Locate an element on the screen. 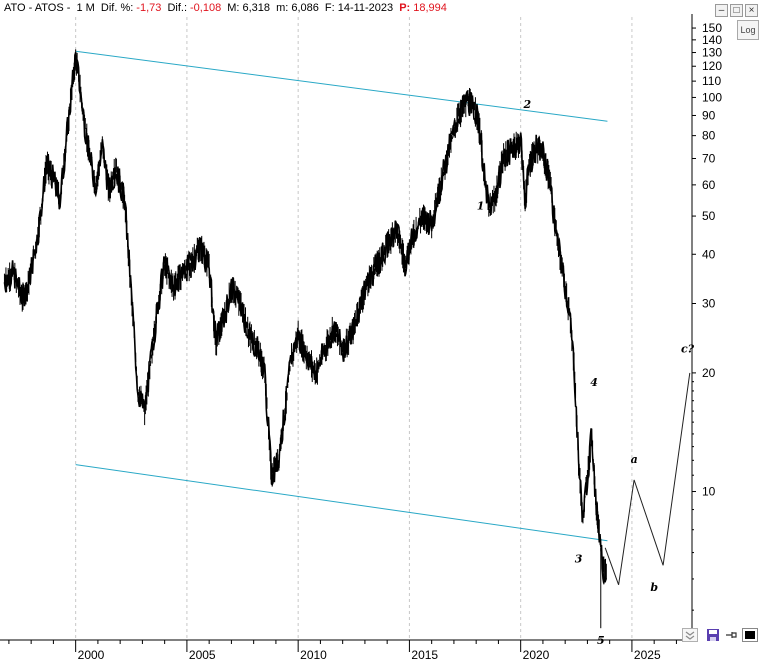  y-tick-label: 140 is located at coordinates (712, 40).